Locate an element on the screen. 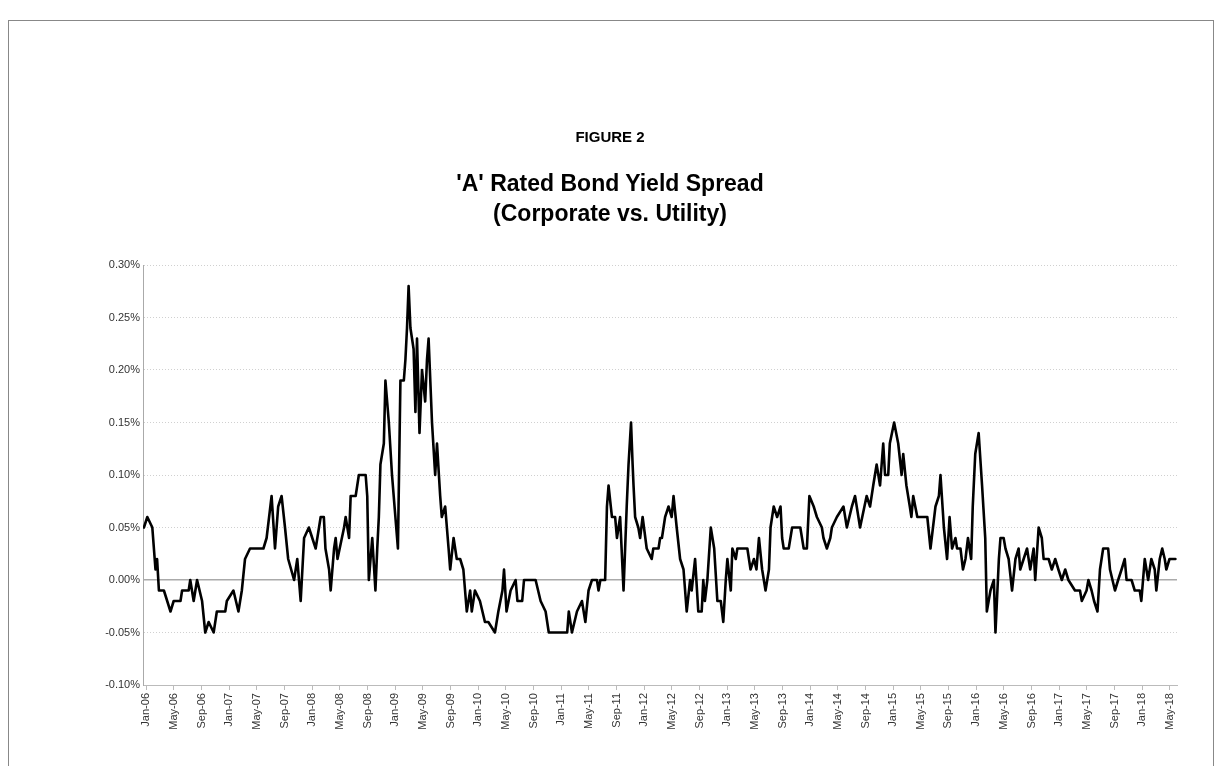 The height and width of the screenshot is (766, 1220). x-tick-label: Sep-10 is located at coordinates (532, 711).